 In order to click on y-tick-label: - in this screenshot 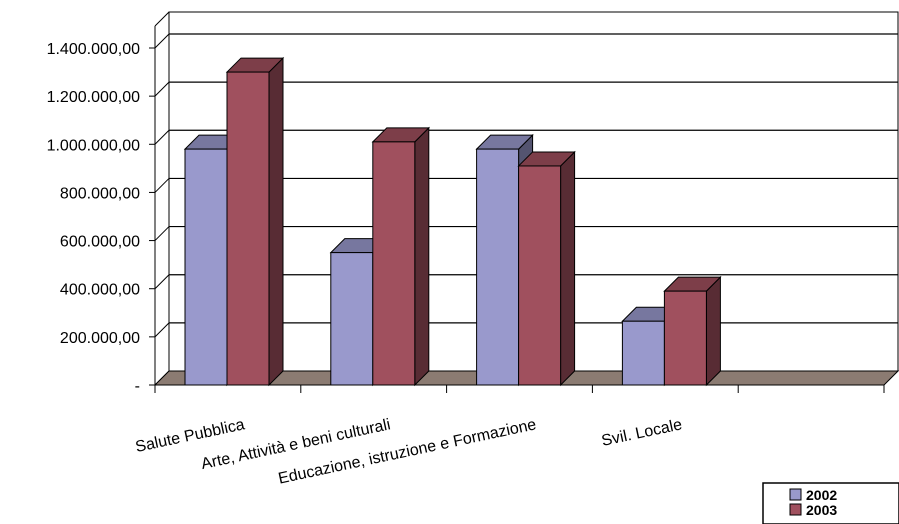, I will do `click(137, 386)`.